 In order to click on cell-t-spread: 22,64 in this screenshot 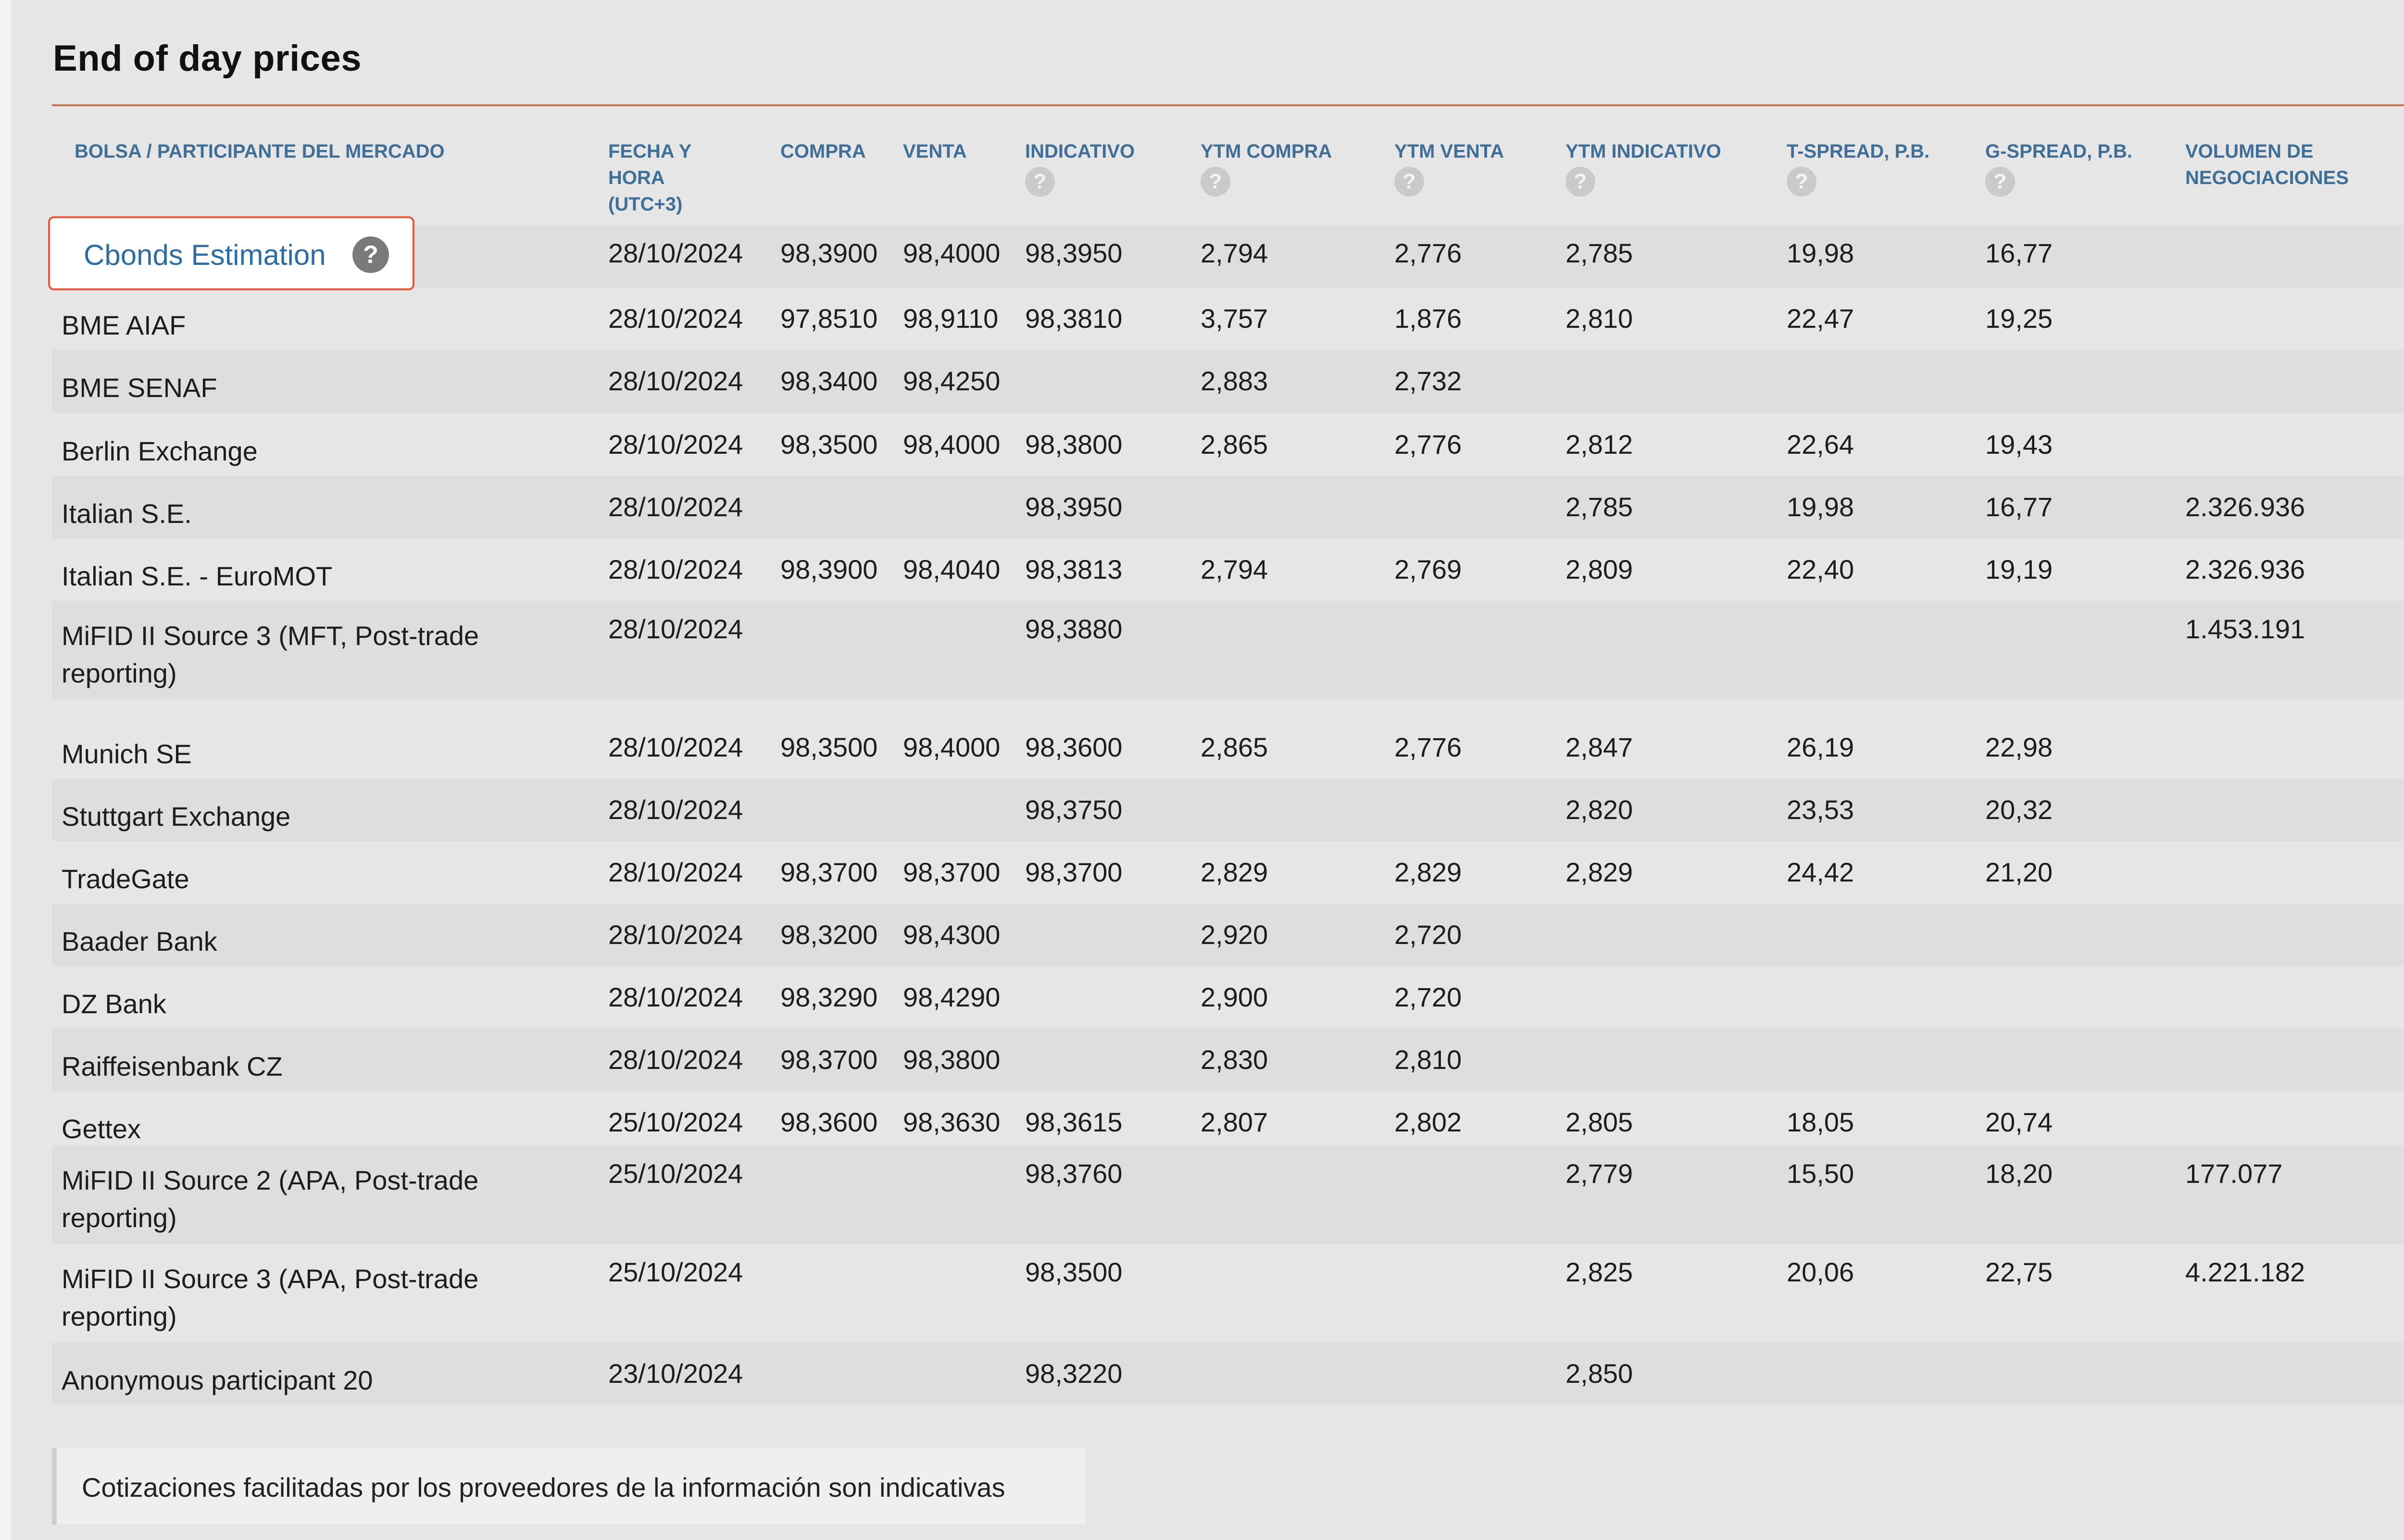, I will do `click(1820, 444)`.